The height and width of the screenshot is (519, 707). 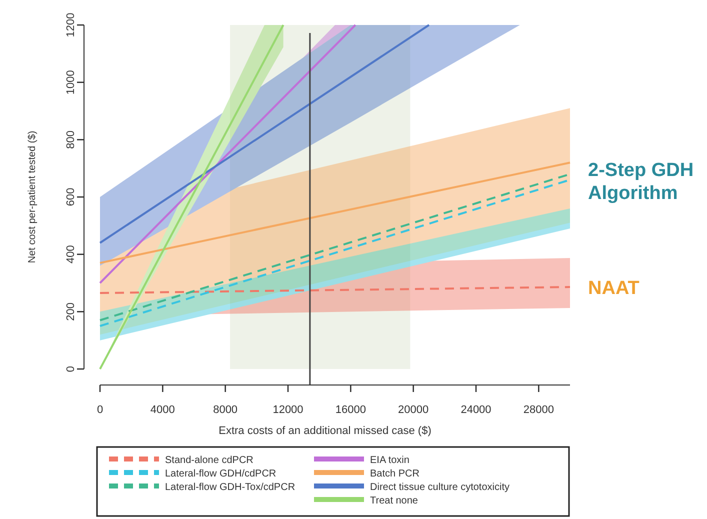 I want to click on x-tick-label: 4000, so click(x=162, y=410).